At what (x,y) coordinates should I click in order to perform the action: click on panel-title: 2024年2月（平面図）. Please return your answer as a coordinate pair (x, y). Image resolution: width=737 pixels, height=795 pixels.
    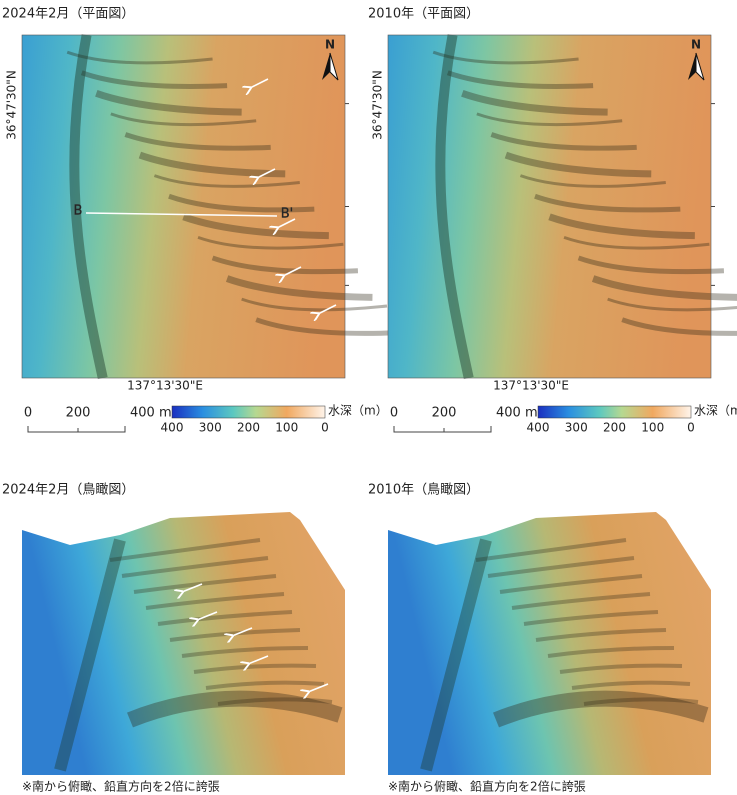
    Looking at the image, I should click on (68, 14).